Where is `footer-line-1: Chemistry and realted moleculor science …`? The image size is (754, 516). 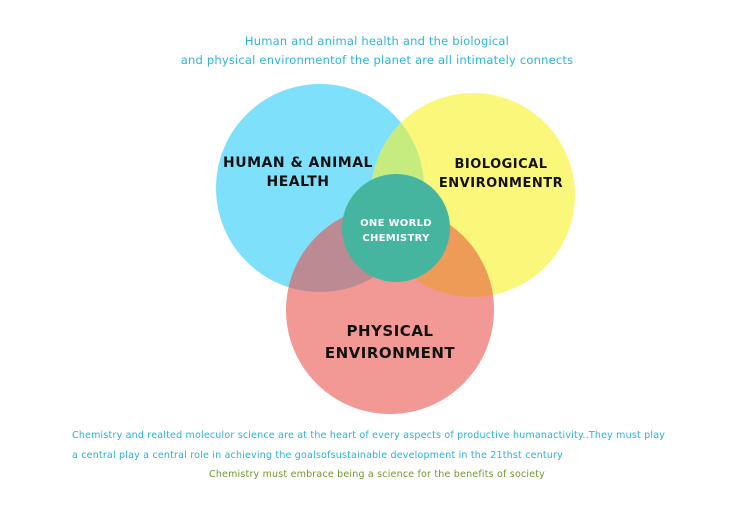
footer-line-1: Chemistry and realted moleculor science … is located at coordinates (369, 435).